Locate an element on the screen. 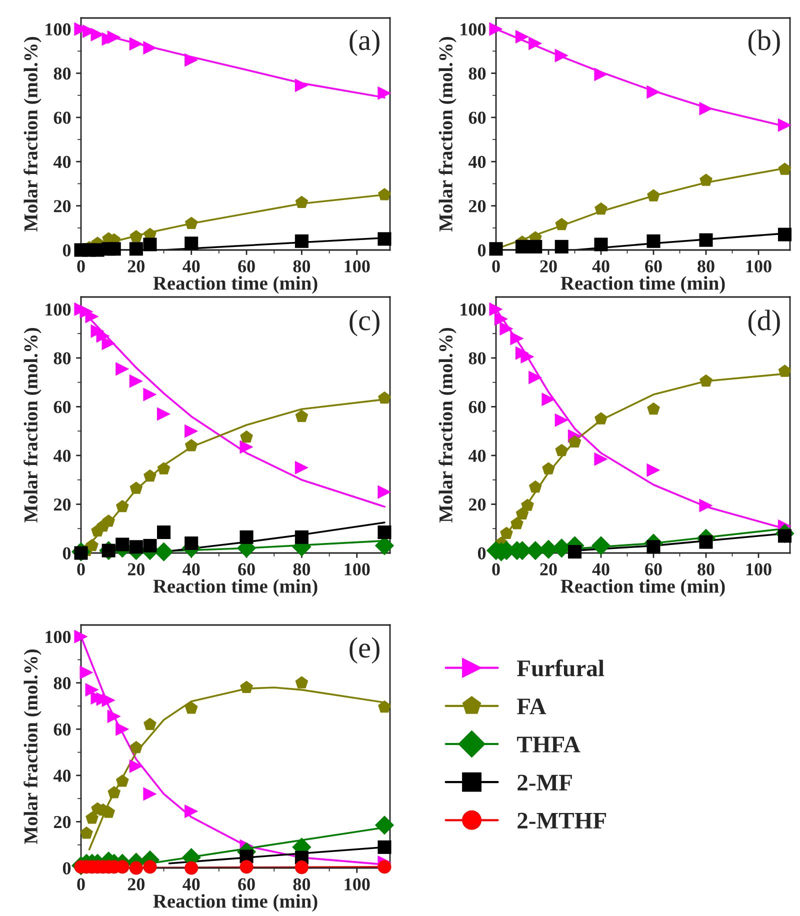 This screenshot has height=916, width=800. legend-label: 2-MTHF is located at coordinates (562, 820).